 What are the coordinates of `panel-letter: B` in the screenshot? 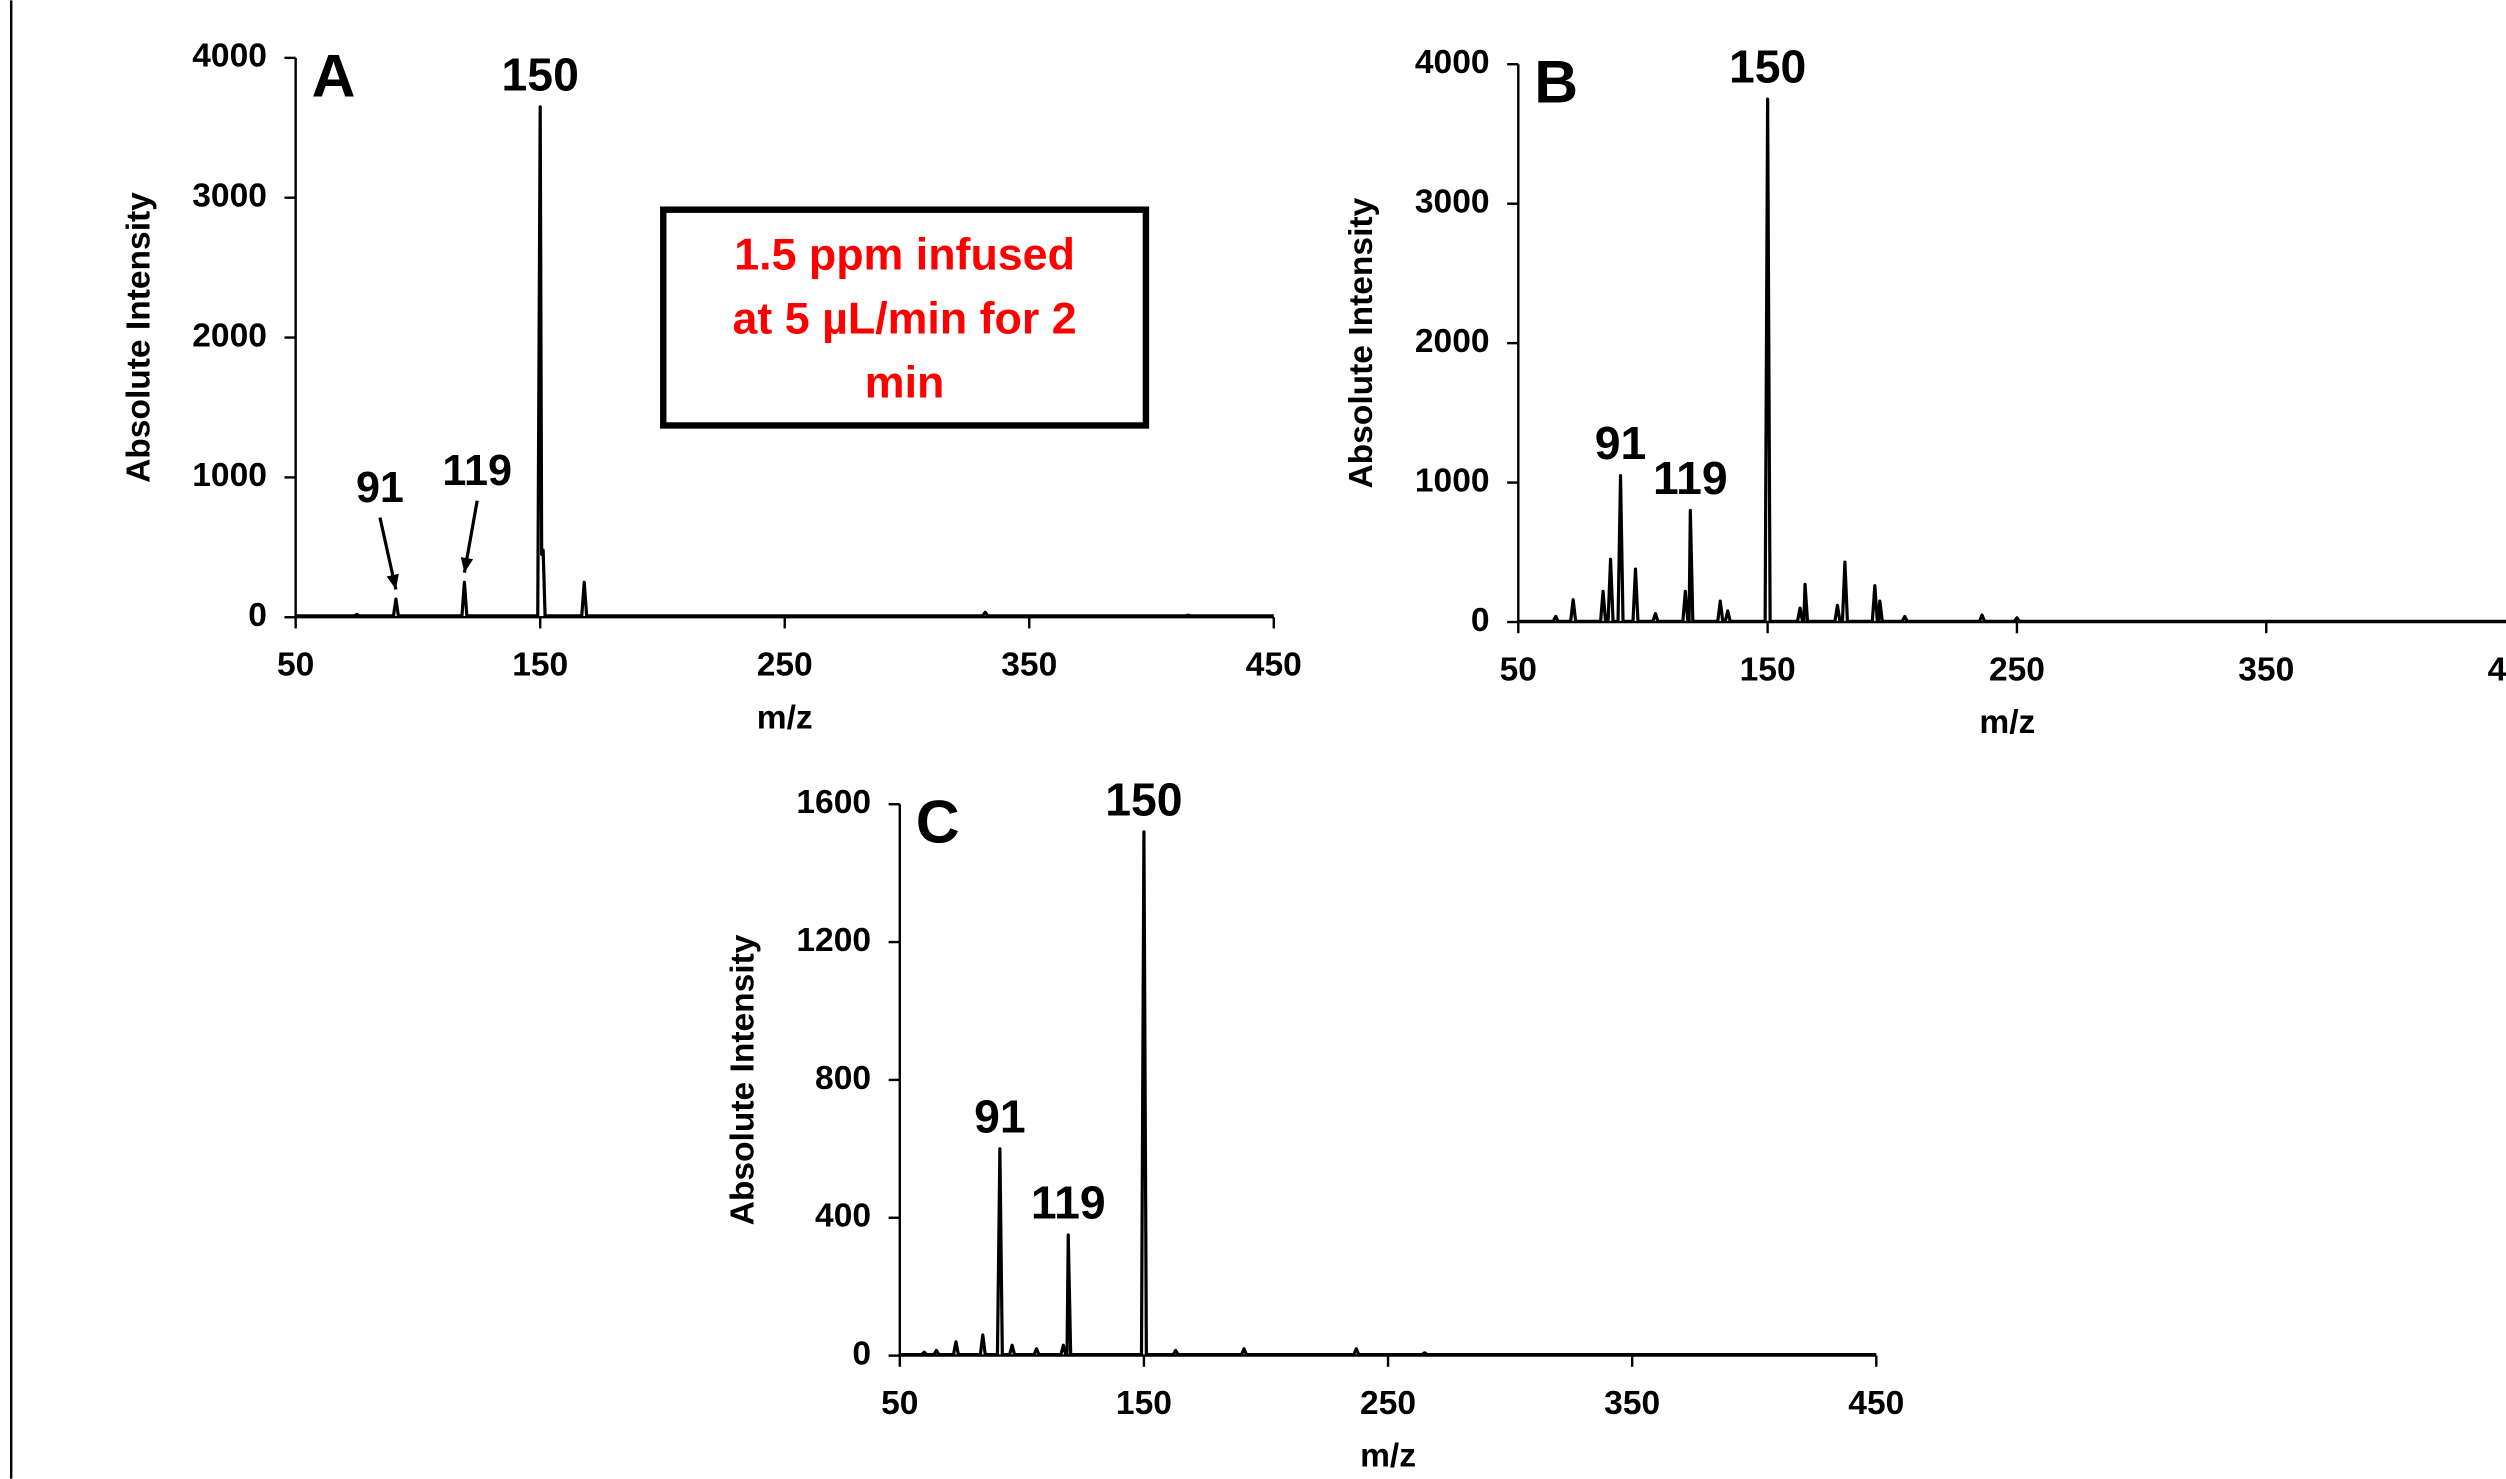 It's located at (1556, 82).